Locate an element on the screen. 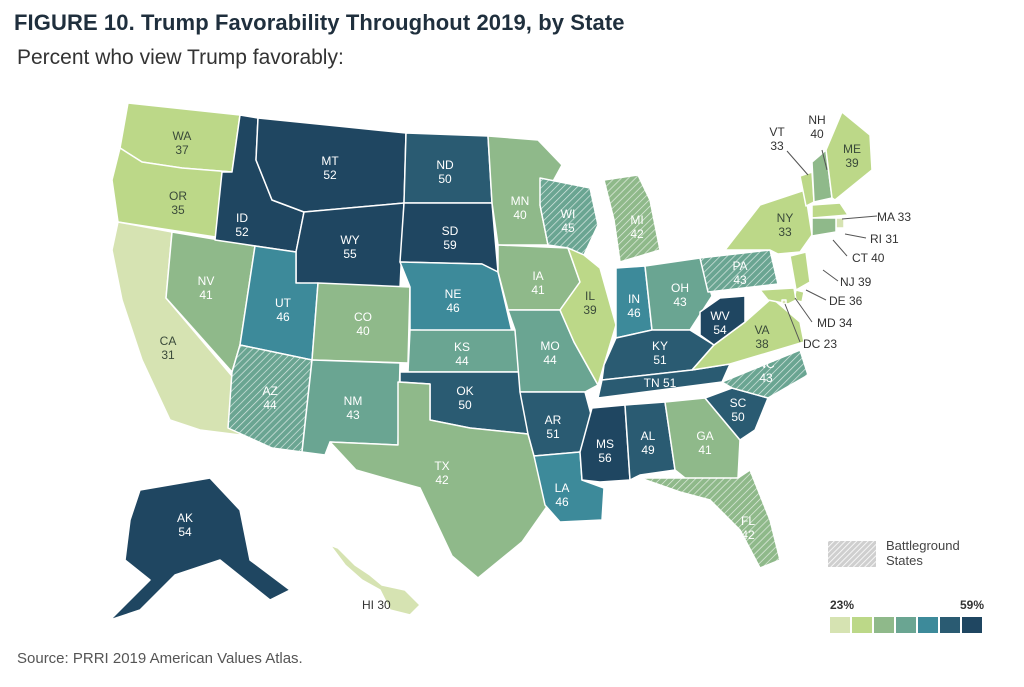  state-label-me-value: 39 is located at coordinates (852, 163).